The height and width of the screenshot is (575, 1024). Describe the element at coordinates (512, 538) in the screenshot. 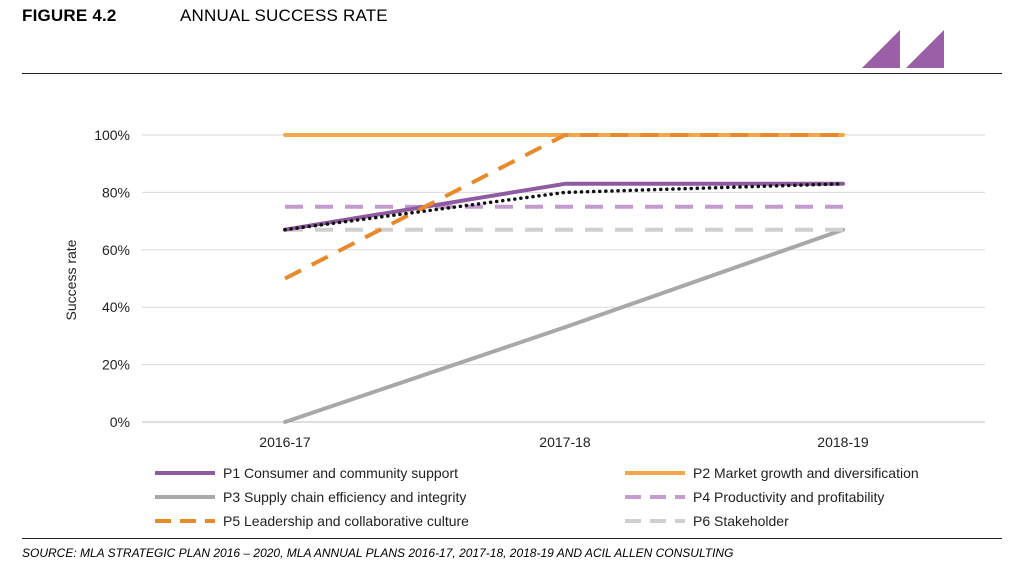

I see `bottom-rule` at that location.